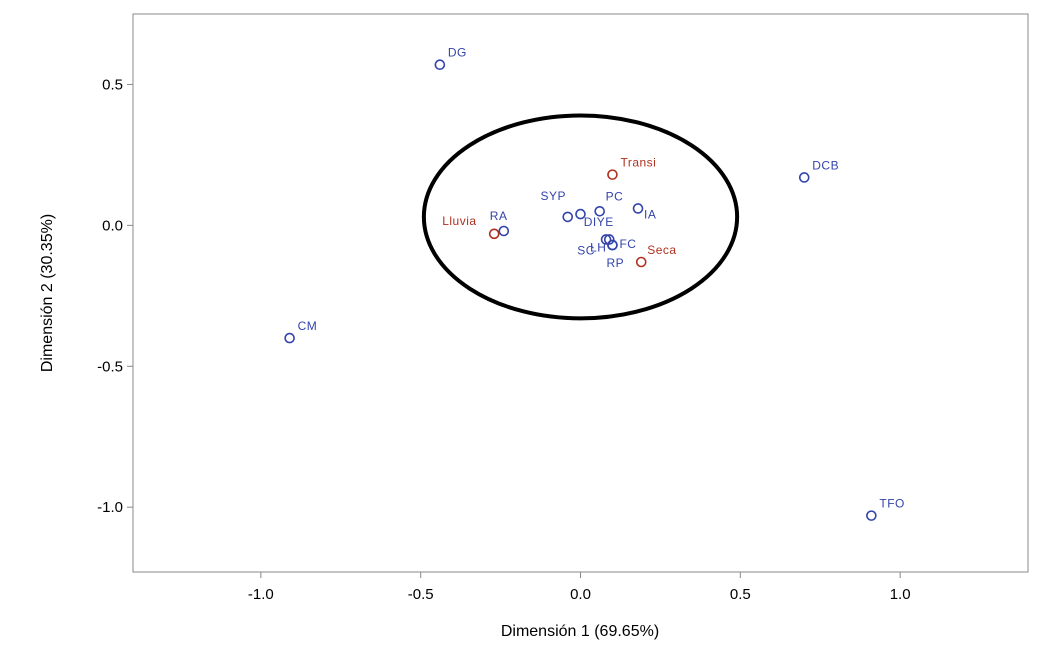  Describe the element at coordinates (308, 326) in the screenshot. I see `point-label: CM` at that location.